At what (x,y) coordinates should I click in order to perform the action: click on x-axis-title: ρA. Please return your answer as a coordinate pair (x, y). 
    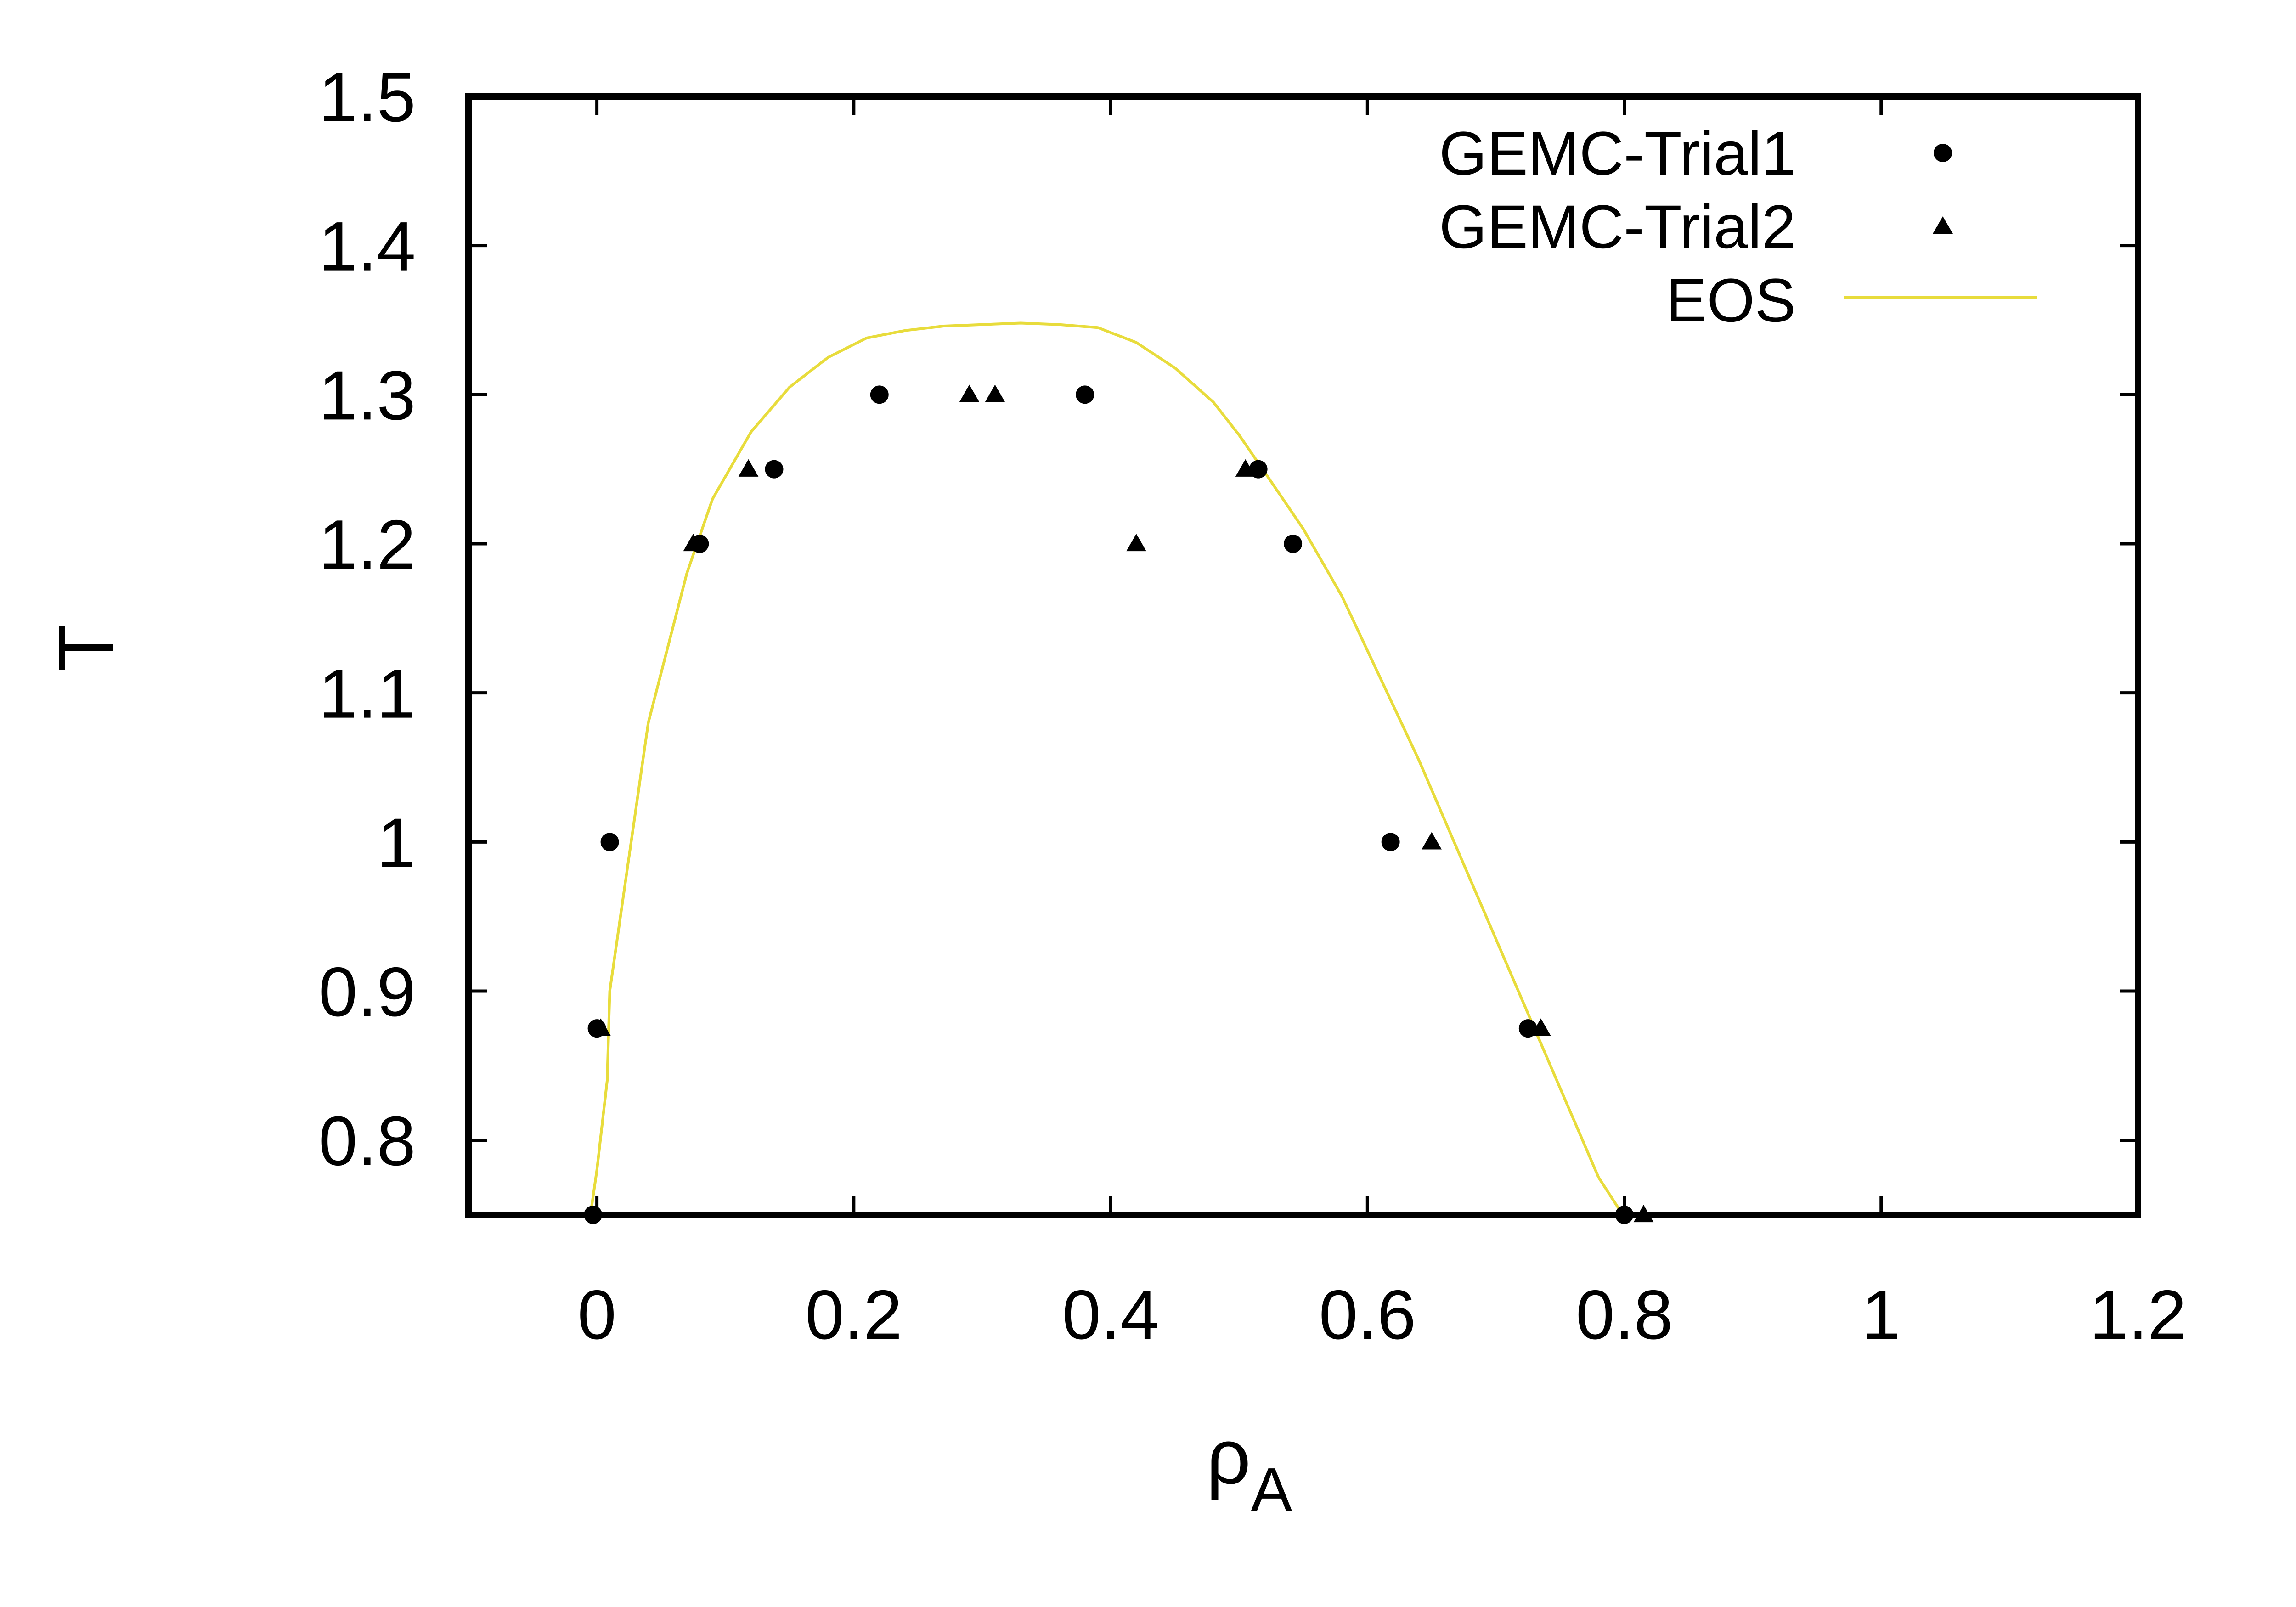
    Looking at the image, I should click on (1249, 1468).